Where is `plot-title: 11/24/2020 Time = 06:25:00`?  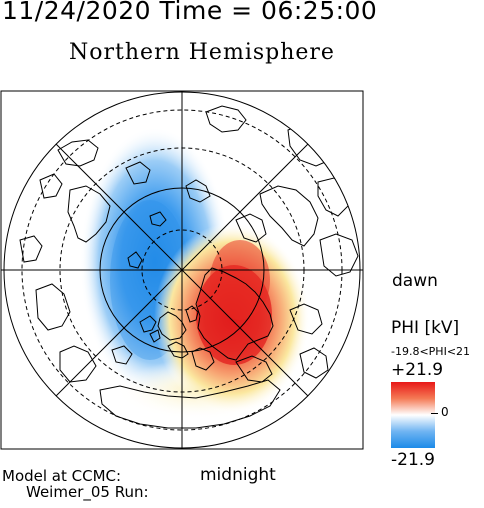 plot-title: 11/24/2020 Time = 06:25:00 is located at coordinates (190, 12).